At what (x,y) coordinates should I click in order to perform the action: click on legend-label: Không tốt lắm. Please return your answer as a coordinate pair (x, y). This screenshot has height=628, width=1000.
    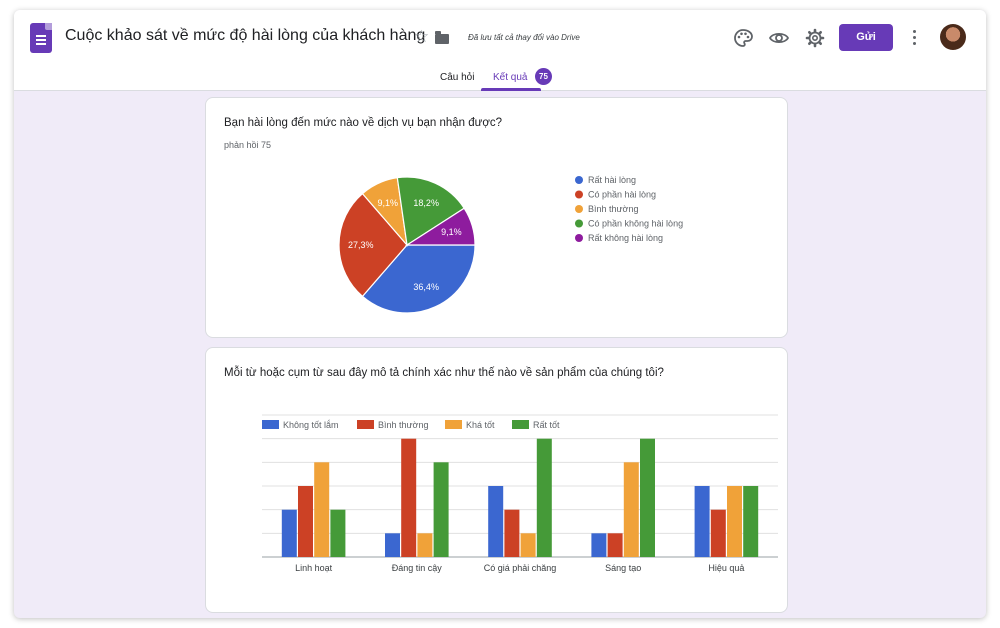
    Looking at the image, I should click on (311, 425).